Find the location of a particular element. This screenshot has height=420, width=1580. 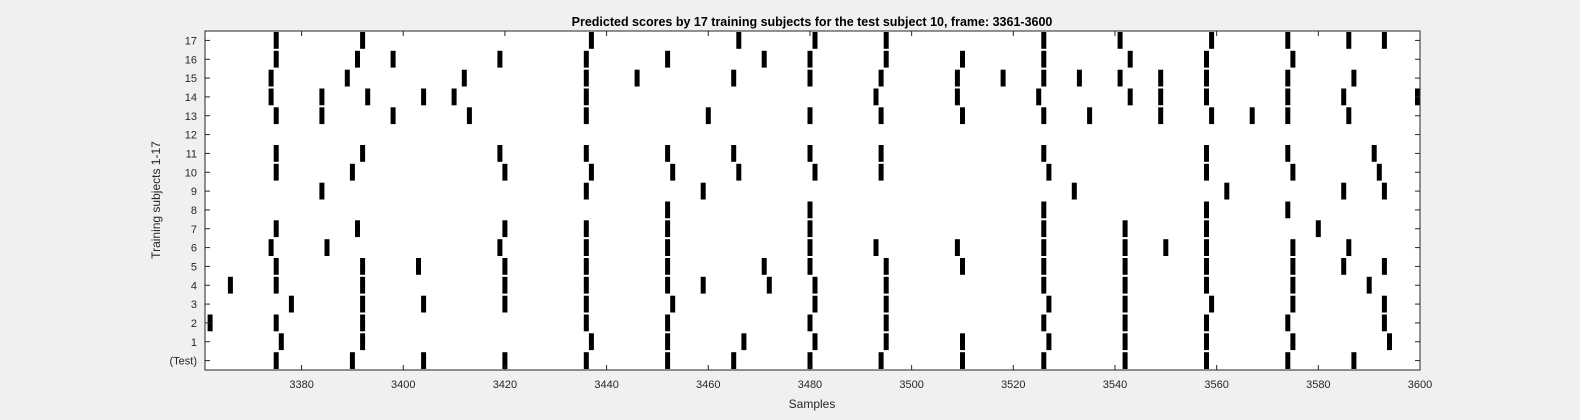

x-tick-label: 3420 is located at coordinates (505, 385).